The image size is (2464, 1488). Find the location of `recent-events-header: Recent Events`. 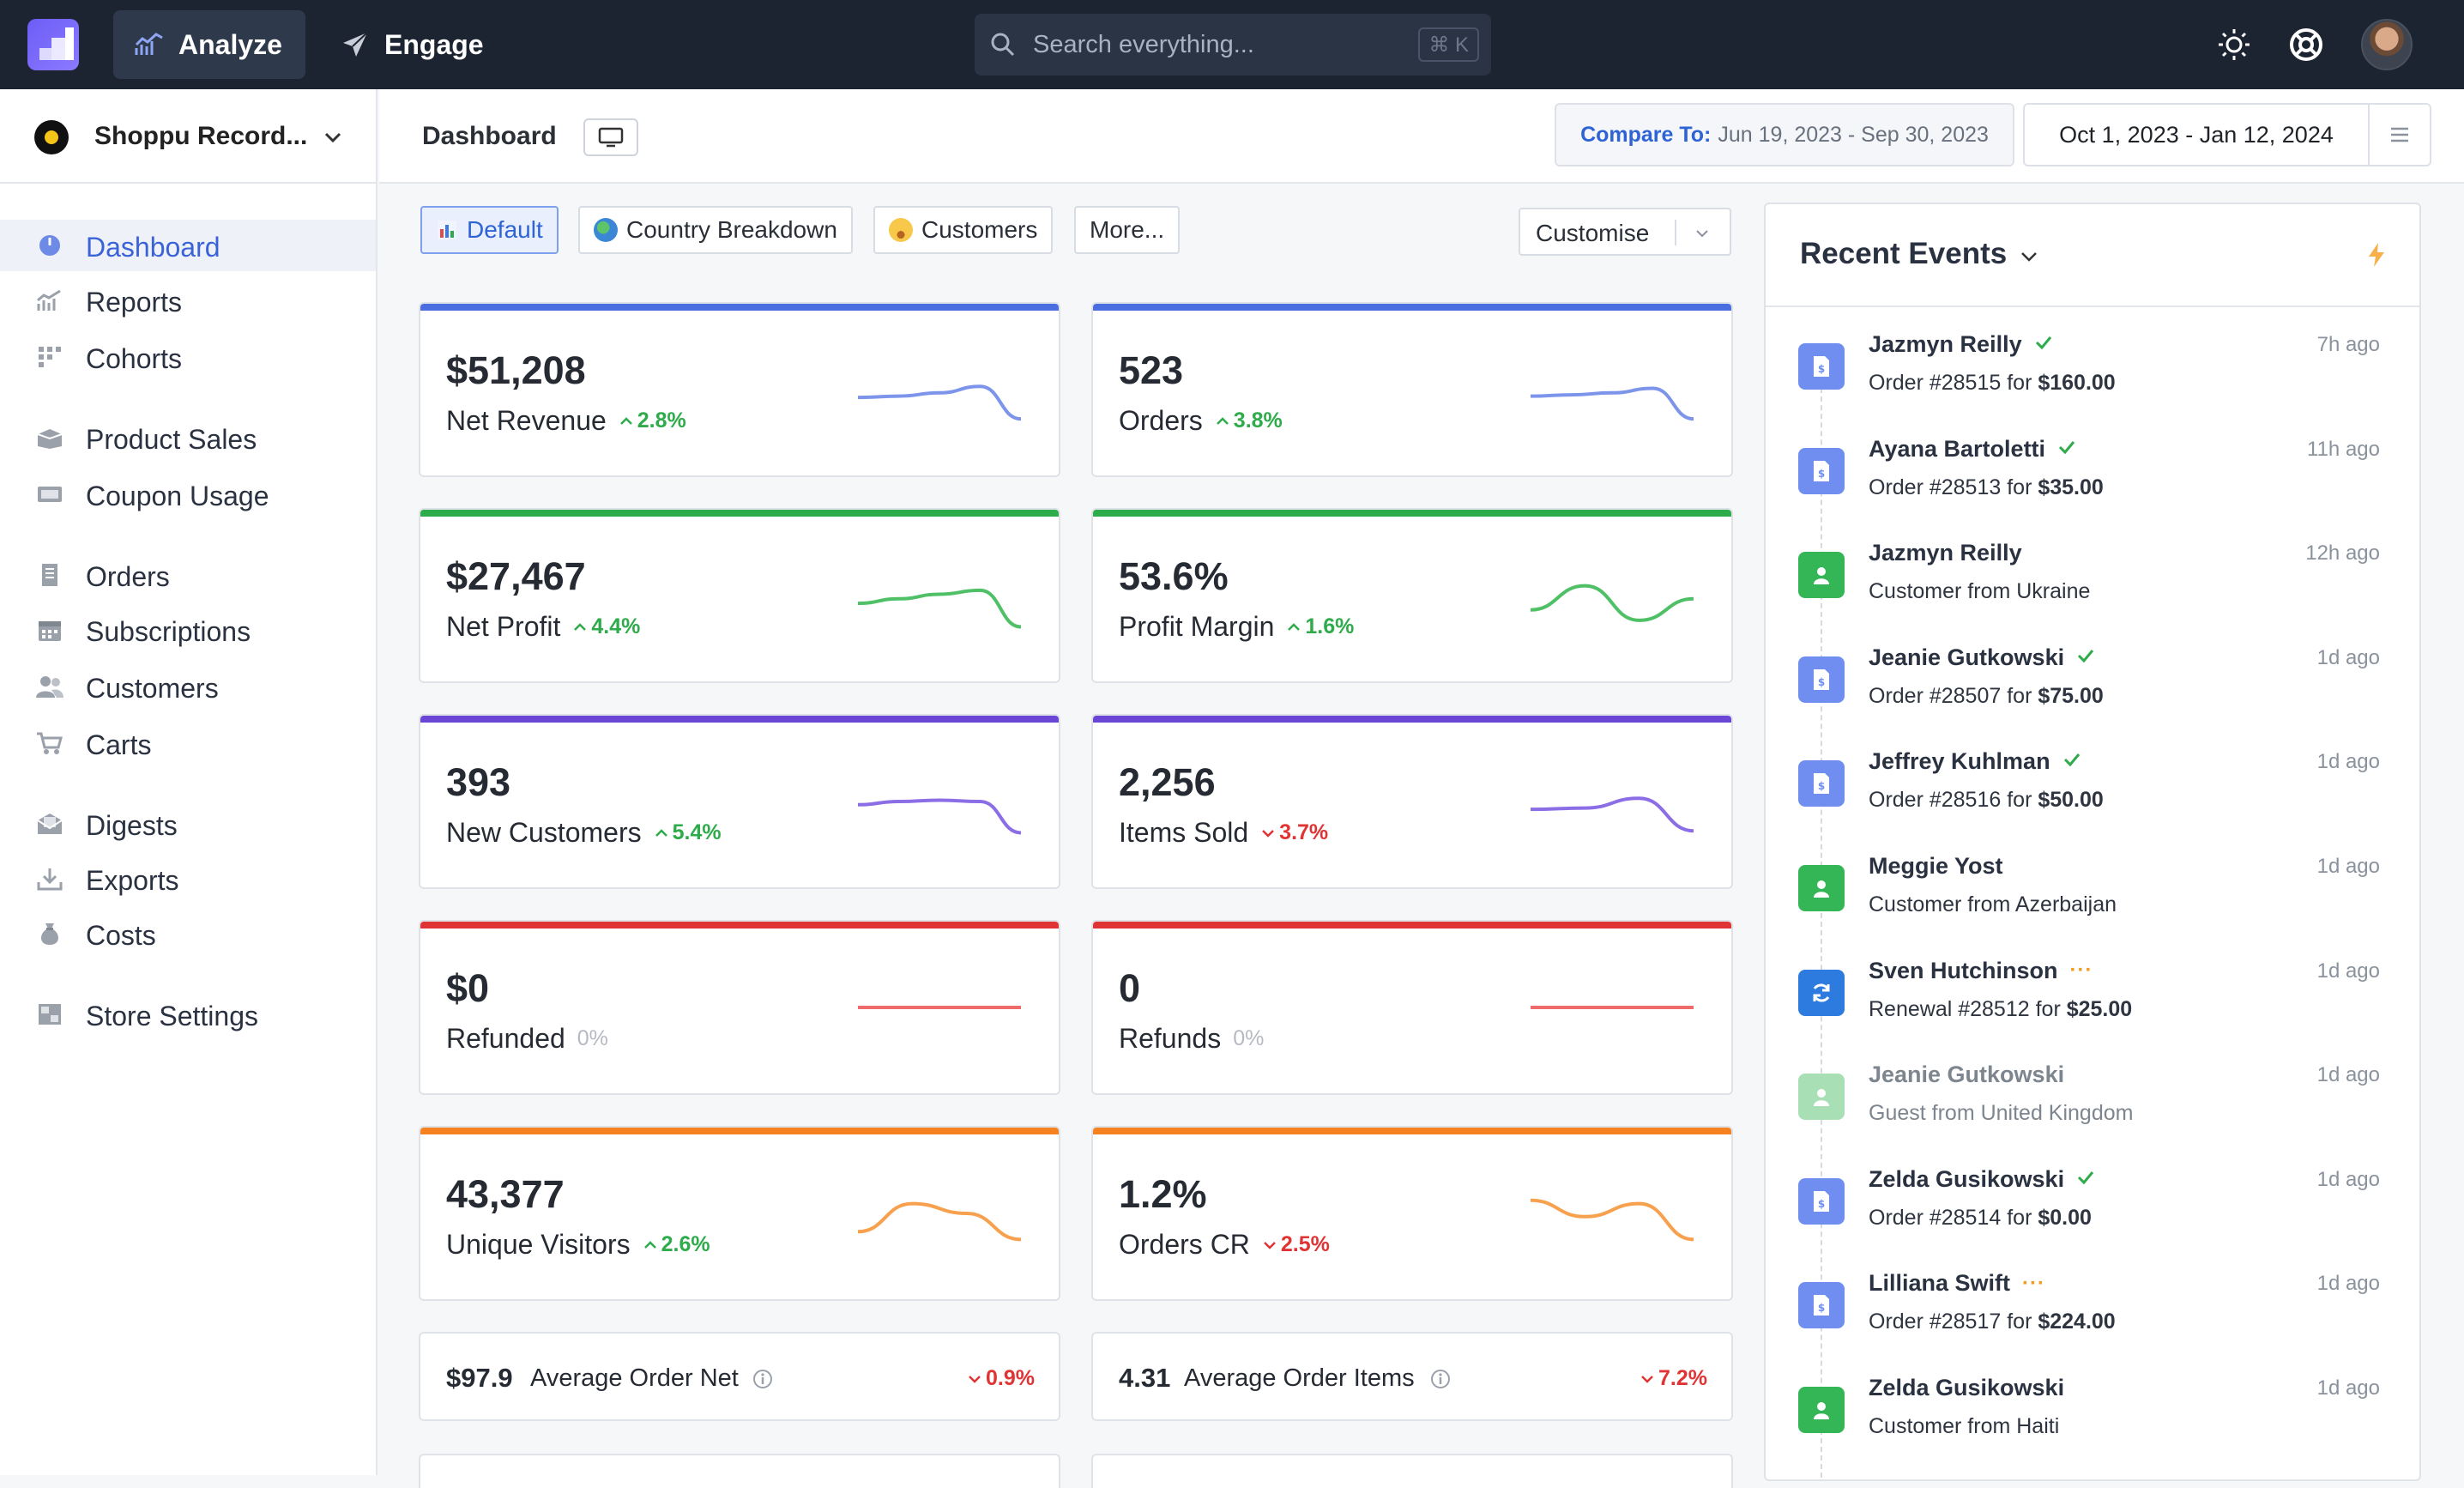

recent-events-header: Recent Events is located at coordinates (2092, 256).